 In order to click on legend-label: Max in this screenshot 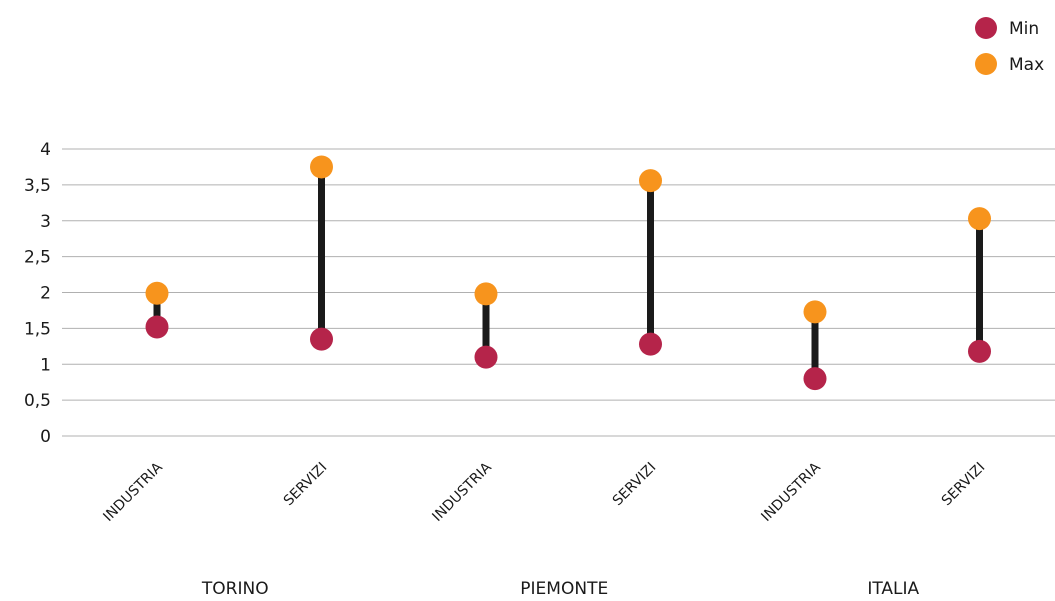, I will do `click(1026, 65)`.